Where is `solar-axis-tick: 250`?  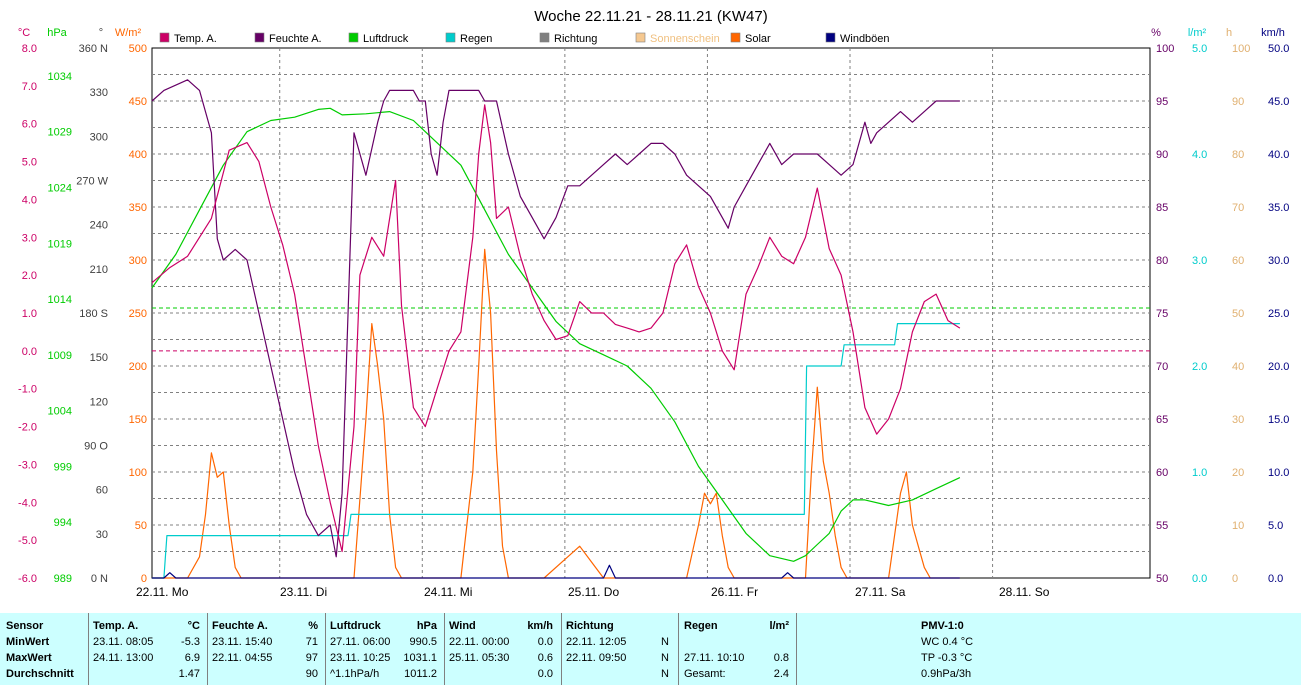
solar-axis-tick: 250 is located at coordinates (138, 314).